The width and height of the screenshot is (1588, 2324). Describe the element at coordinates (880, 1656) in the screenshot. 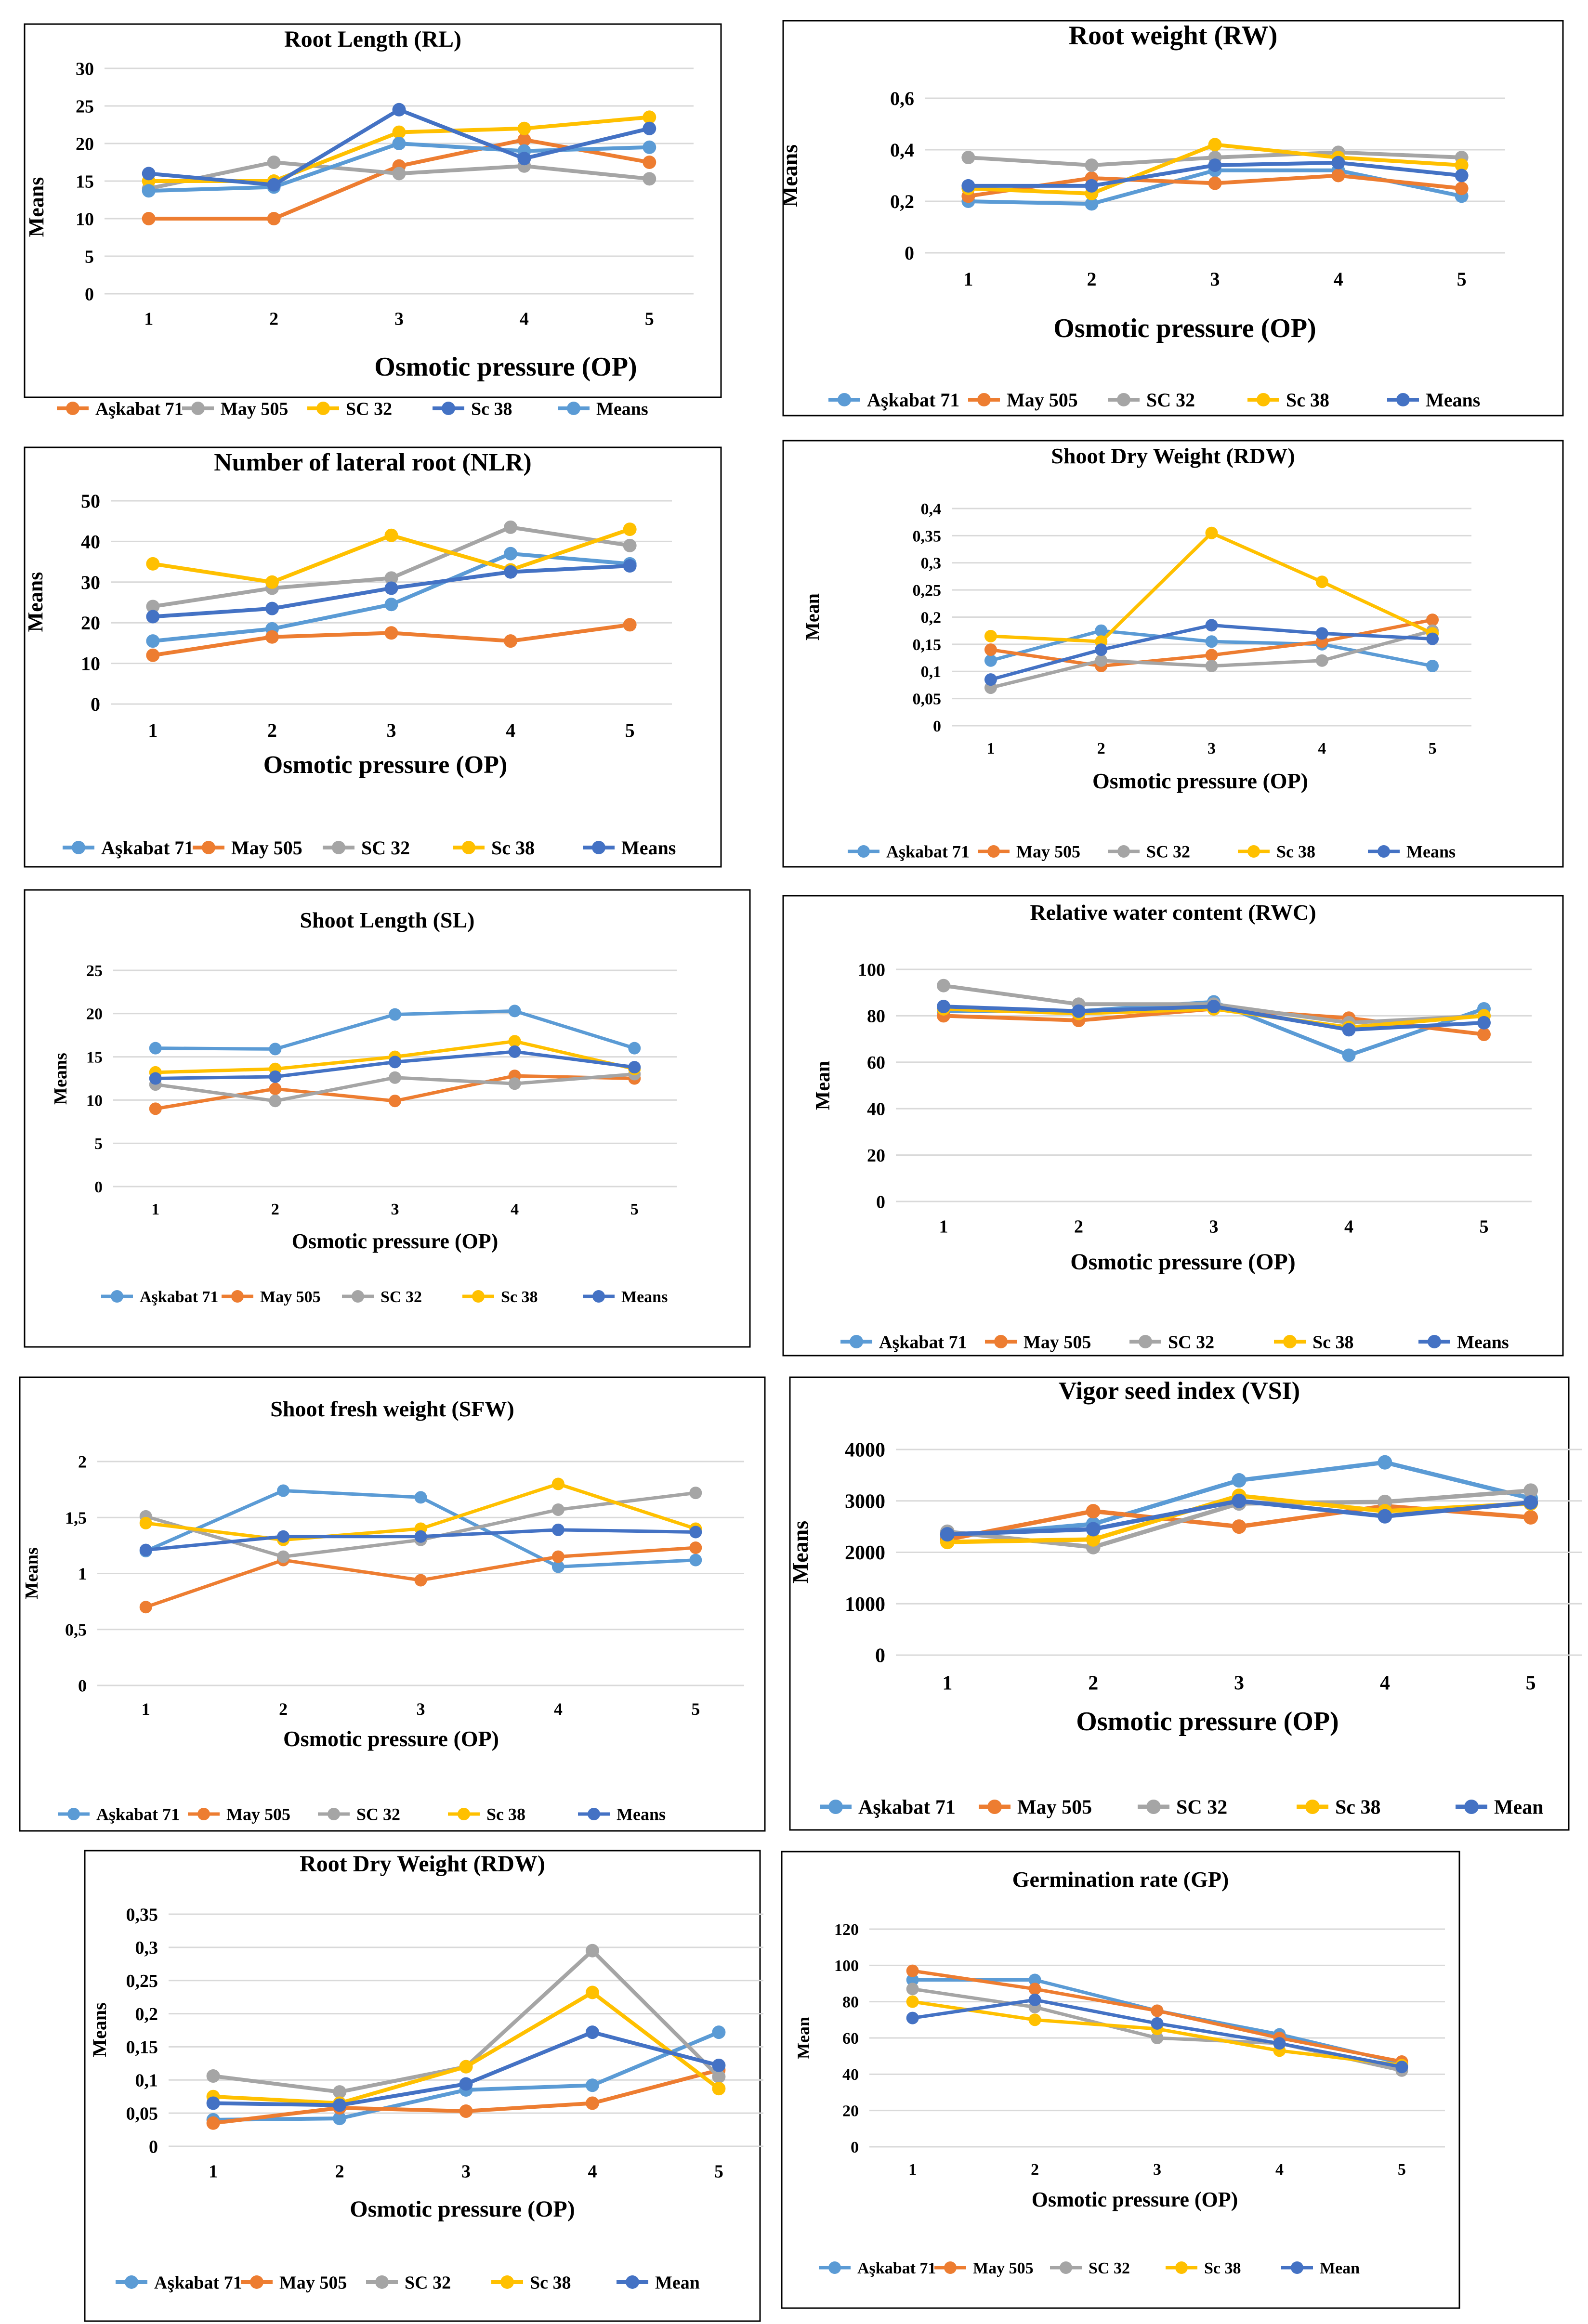

I see `y-tick-label: 0` at that location.